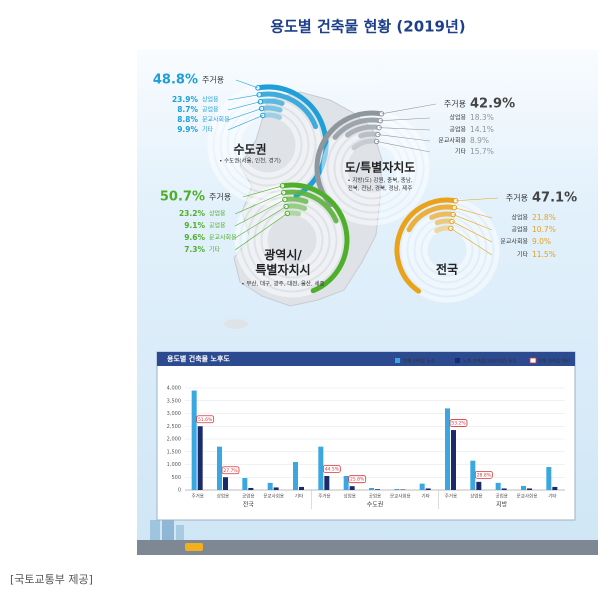 This screenshot has height=601, width=616. Describe the element at coordinates (299, 496) in the screenshot. I see `x-tick-label: 기타` at that location.